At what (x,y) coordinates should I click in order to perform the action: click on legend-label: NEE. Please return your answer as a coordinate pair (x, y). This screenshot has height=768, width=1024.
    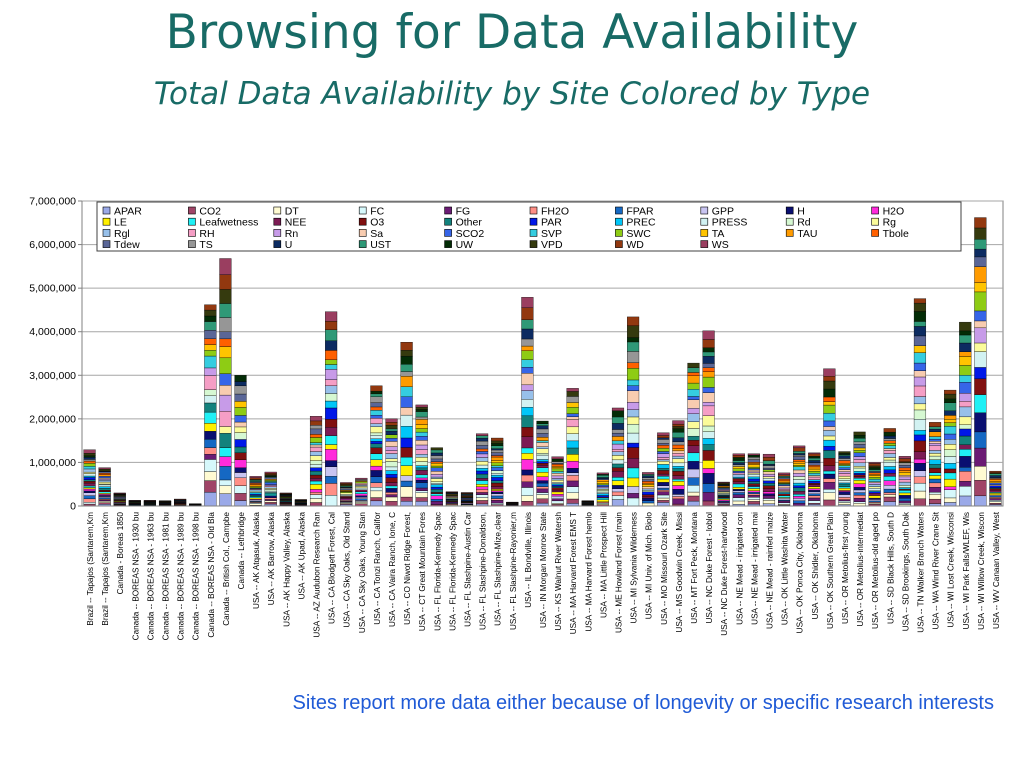
    Looking at the image, I should click on (296, 223).